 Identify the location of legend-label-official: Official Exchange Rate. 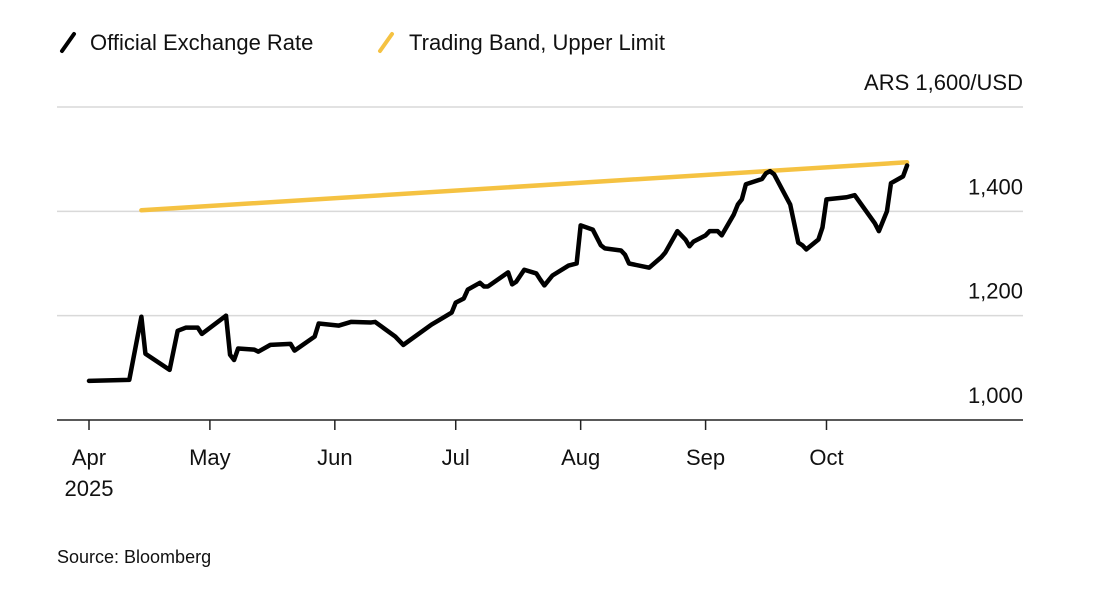
(201, 42).